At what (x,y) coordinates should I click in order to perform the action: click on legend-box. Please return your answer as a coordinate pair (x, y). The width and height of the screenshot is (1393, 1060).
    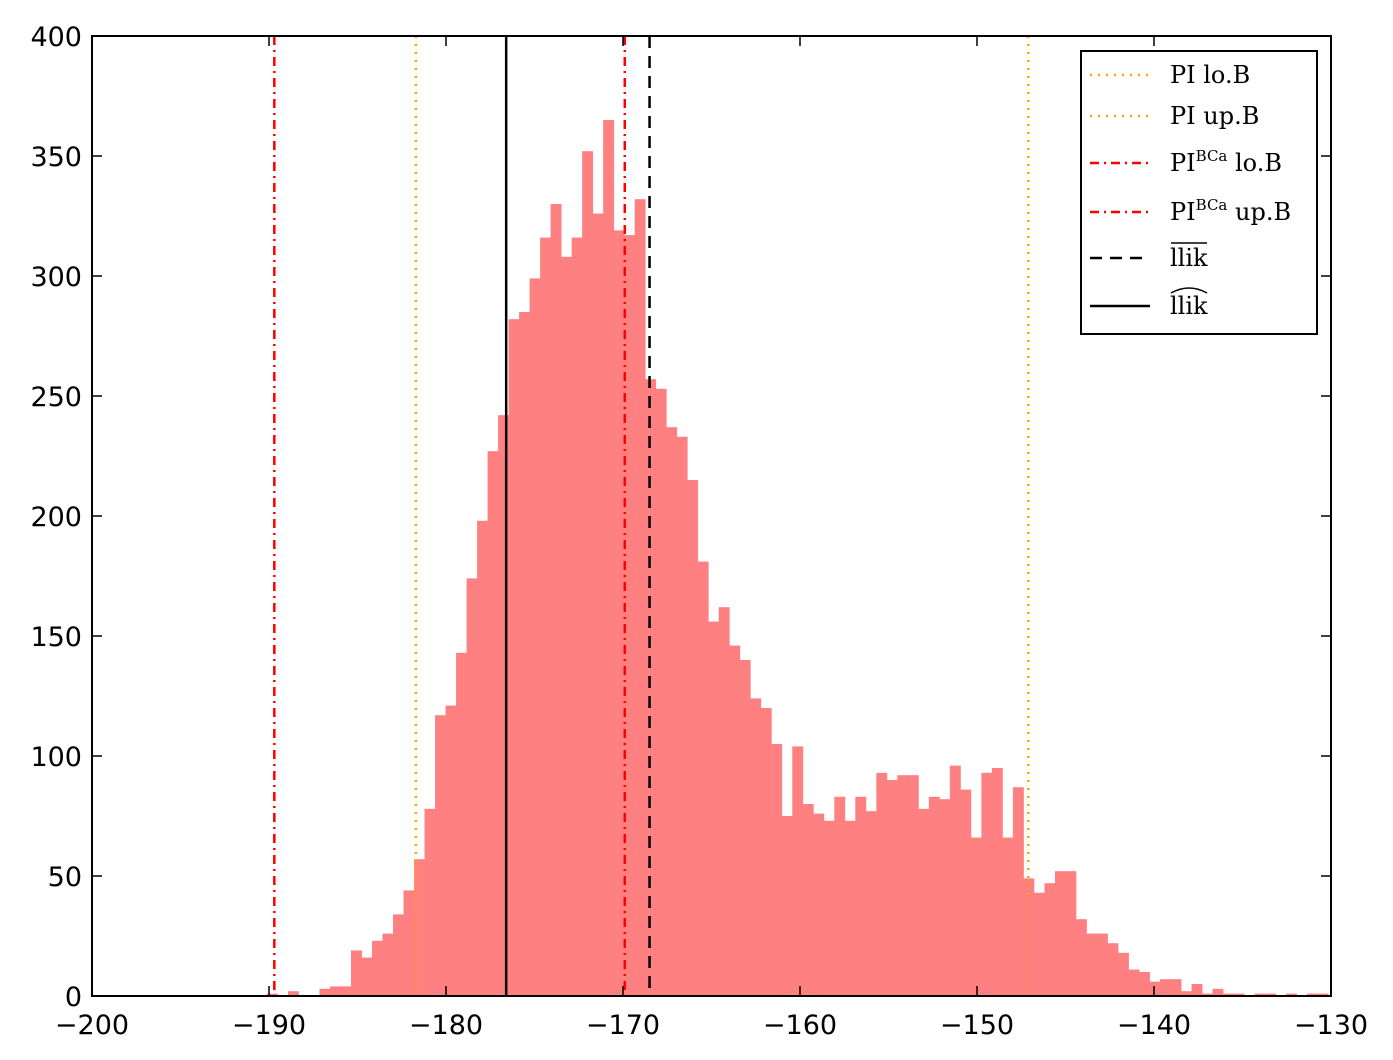
    Looking at the image, I should click on (1199, 192).